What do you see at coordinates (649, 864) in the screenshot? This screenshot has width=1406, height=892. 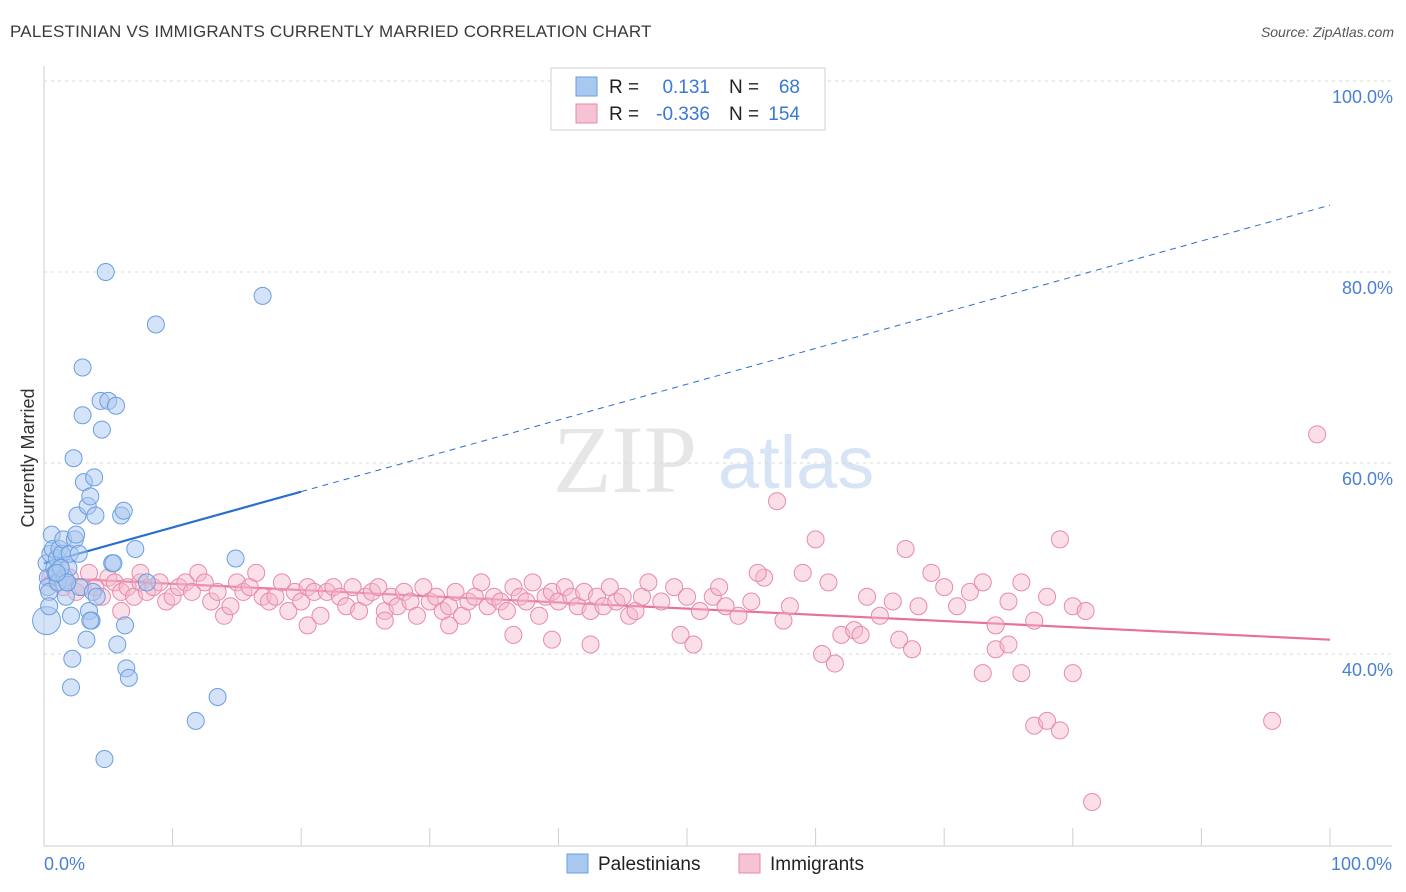 I see `bottom-legend-palestinians: Palestinians` at bounding box center [649, 864].